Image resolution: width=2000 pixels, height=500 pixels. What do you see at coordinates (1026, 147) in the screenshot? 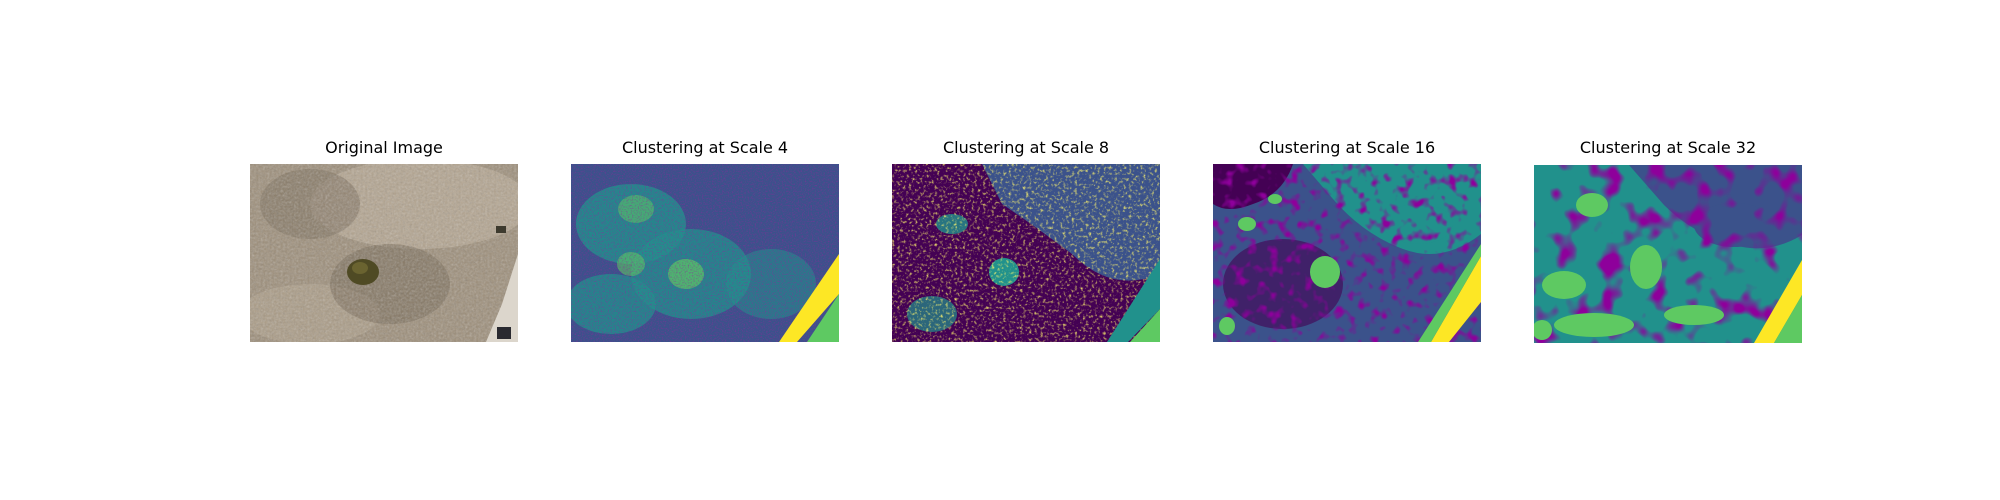
I see `panel-title-scale-8: Clustering at Scale 8` at bounding box center [1026, 147].